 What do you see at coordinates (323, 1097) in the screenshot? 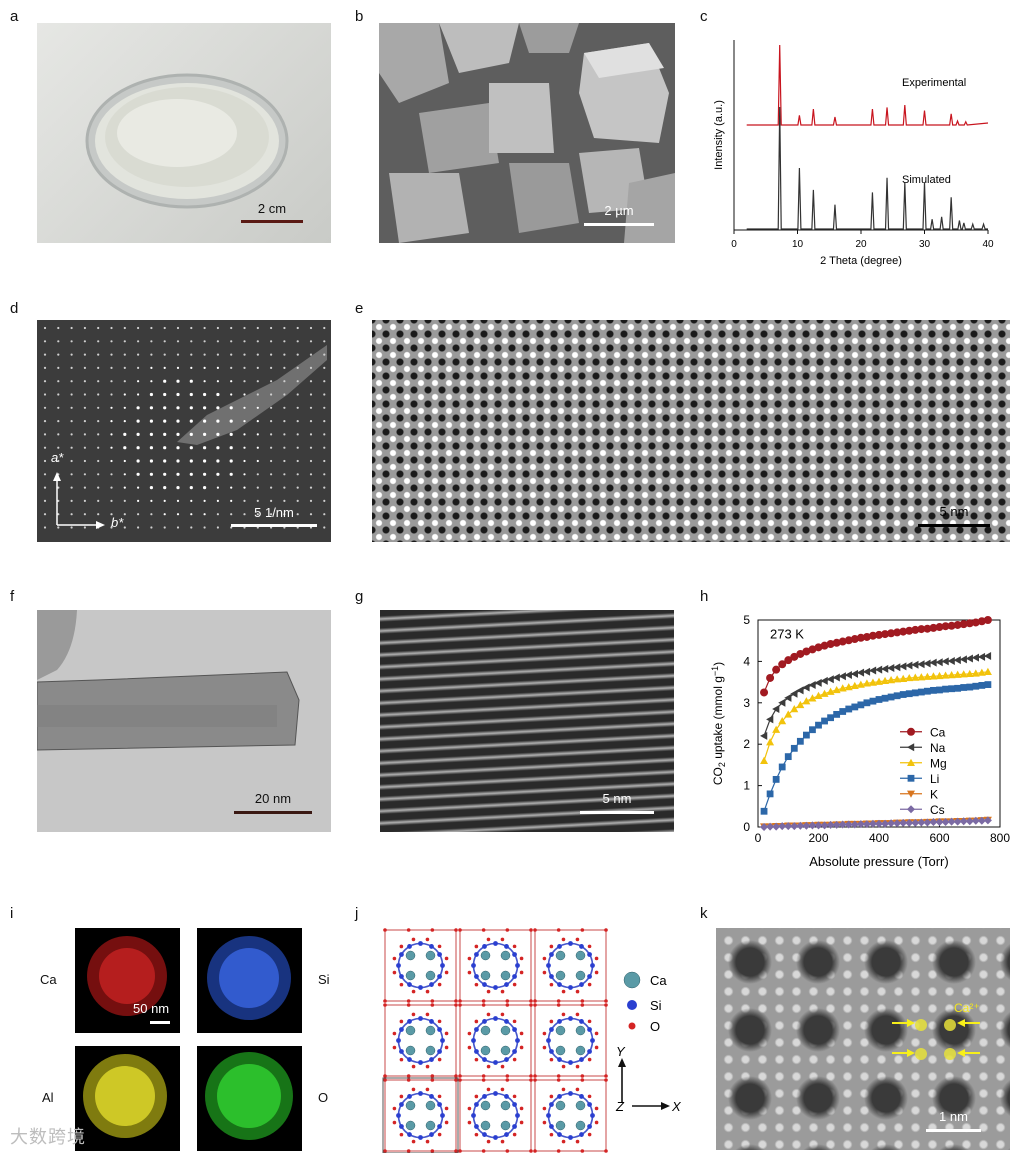
I see `eds-label-o: O` at bounding box center [323, 1097].